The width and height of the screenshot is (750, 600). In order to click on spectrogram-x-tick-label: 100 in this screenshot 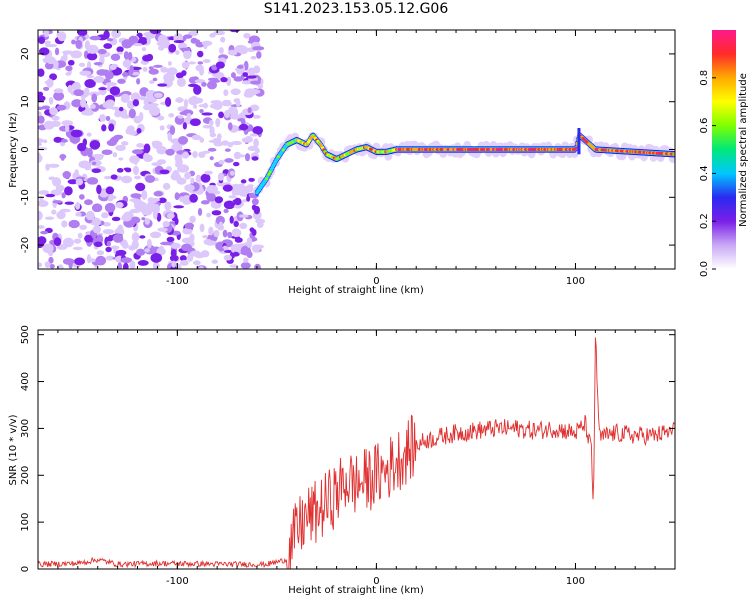, I will do `click(575, 281)`.